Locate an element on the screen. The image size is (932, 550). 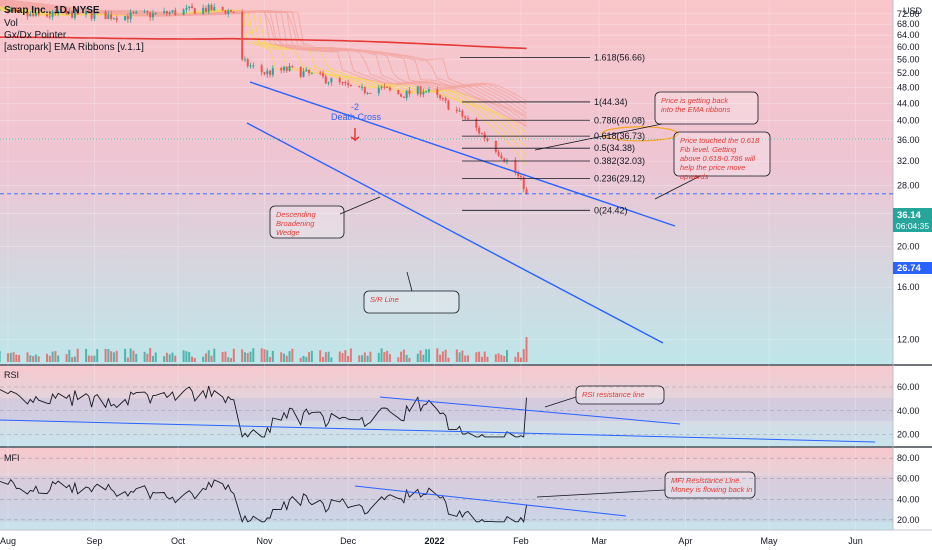
fib-note-text: Fib level. Getting is located at coordinates (708, 149).